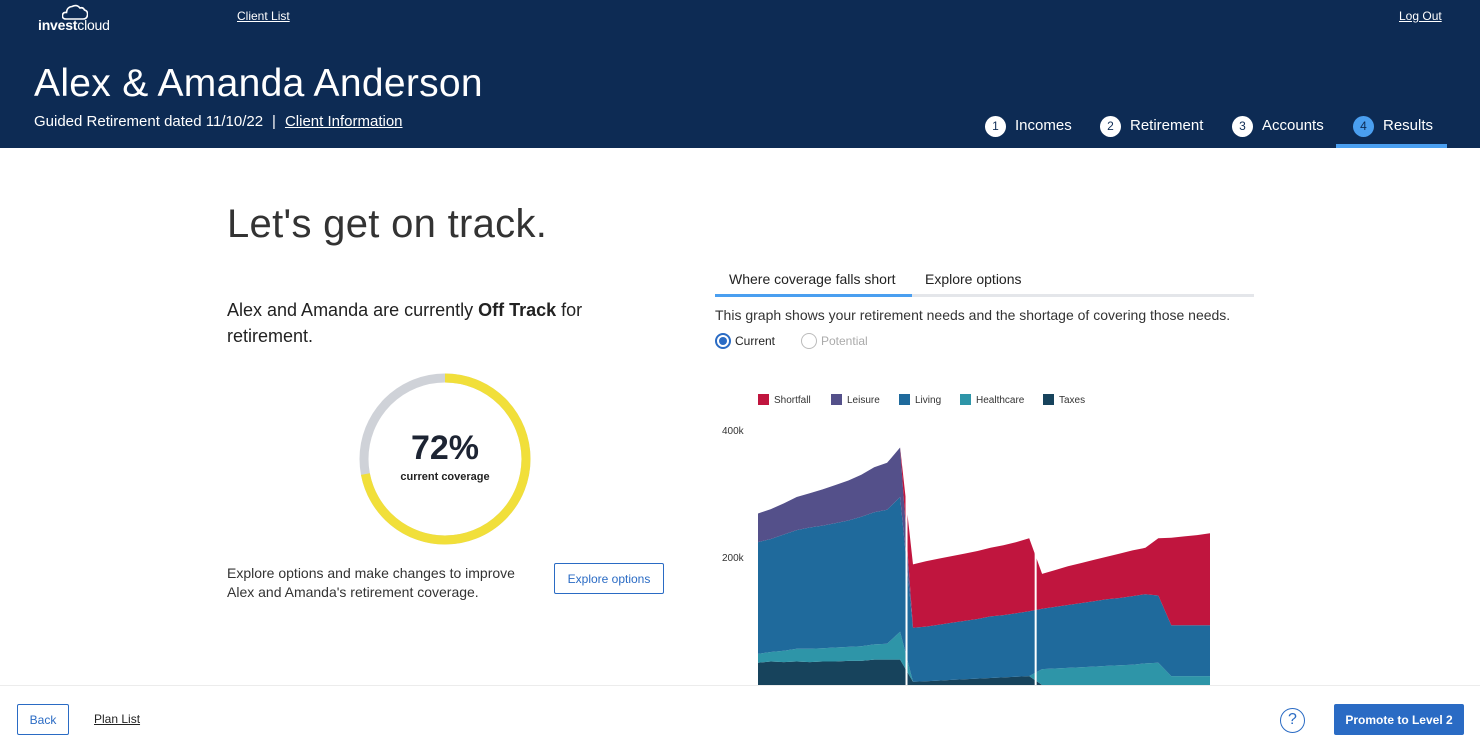 The height and width of the screenshot is (754, 1480). What do you see at coordinates (343, 121) in the screenshot?
I see `client-information-link: Client Information` at bounding box center [343, 121].